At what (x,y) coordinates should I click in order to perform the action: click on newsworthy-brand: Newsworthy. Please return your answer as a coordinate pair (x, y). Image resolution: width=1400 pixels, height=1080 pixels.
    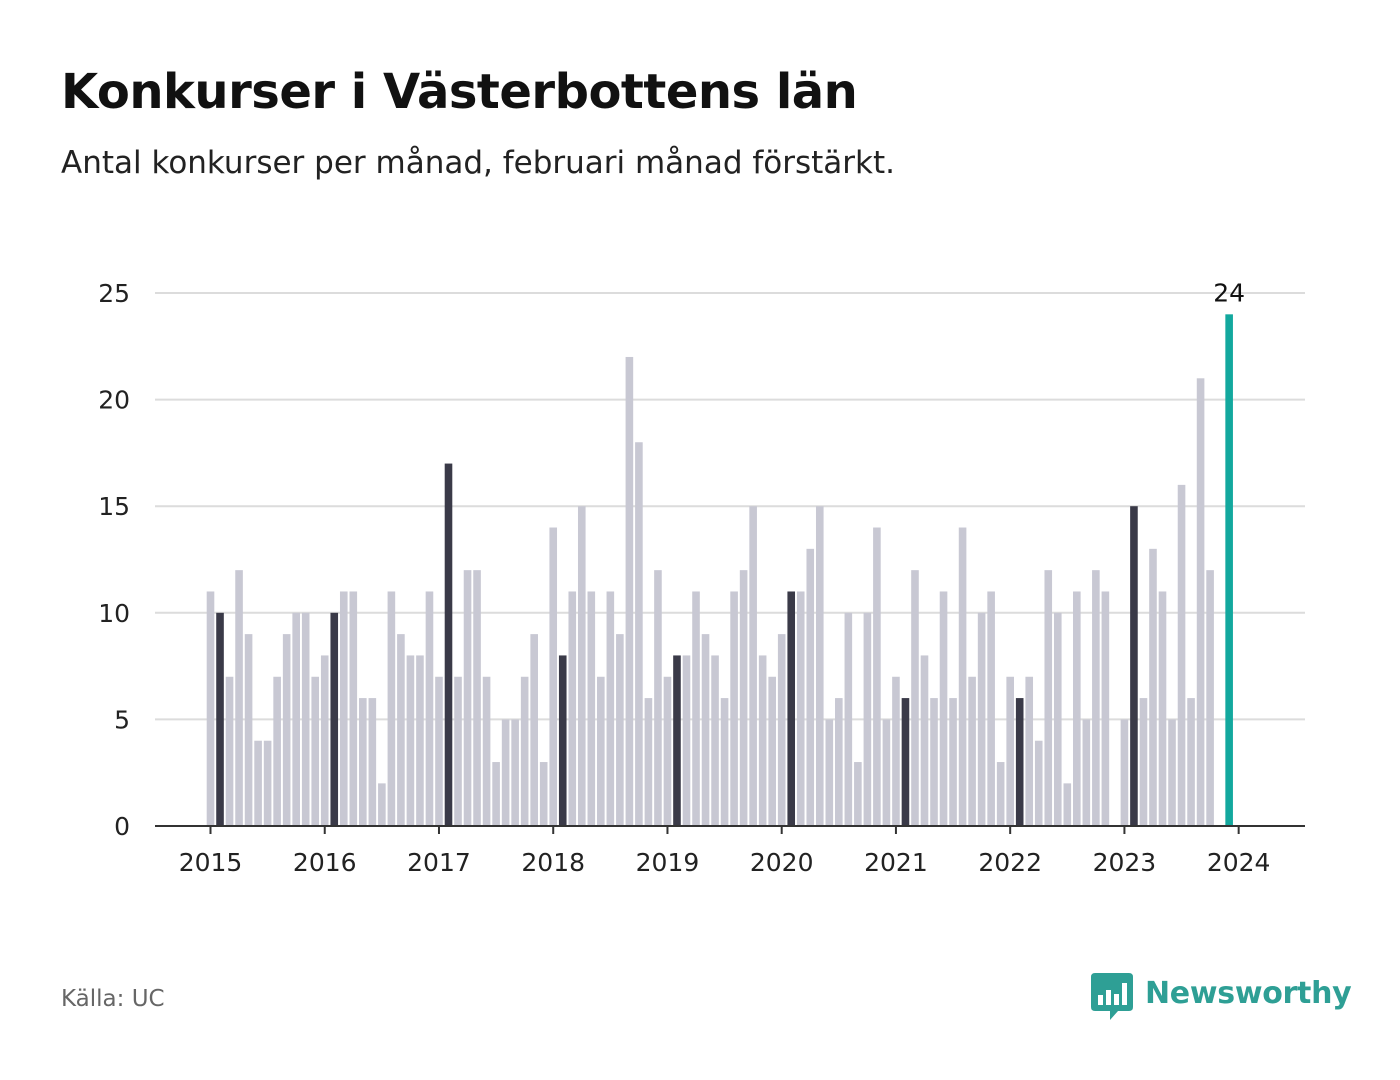
    Looking at the image, I should click on (1221, 997).